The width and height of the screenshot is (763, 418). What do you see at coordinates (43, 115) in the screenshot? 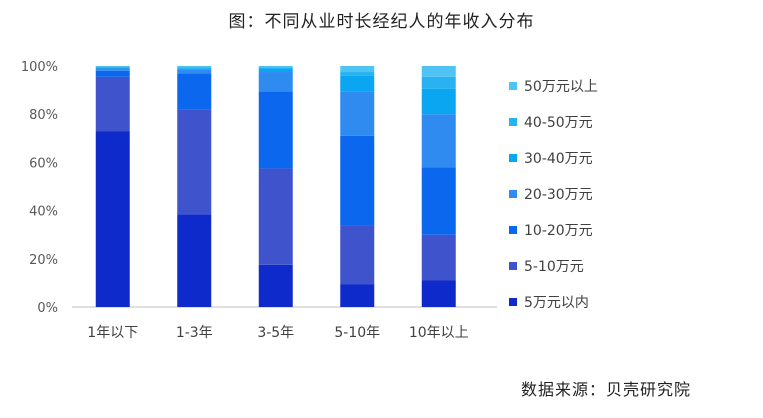
I see `y-tick-label: 80%` at bounding box center [43, 115].